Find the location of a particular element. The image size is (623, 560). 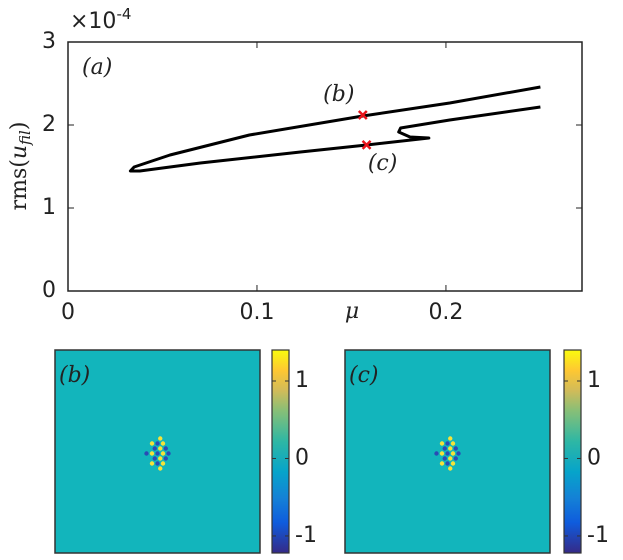

y-axis-label: rms(ufil) is located at coordinates (20, 166).